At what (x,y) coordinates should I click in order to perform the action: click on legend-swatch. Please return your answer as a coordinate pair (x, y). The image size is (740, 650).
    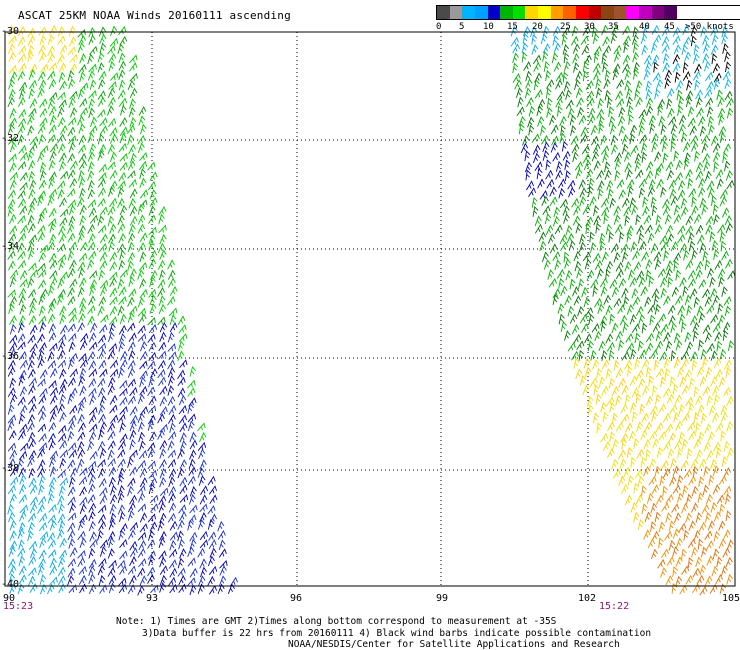
    Looking at the image, I should click on (544, 12).